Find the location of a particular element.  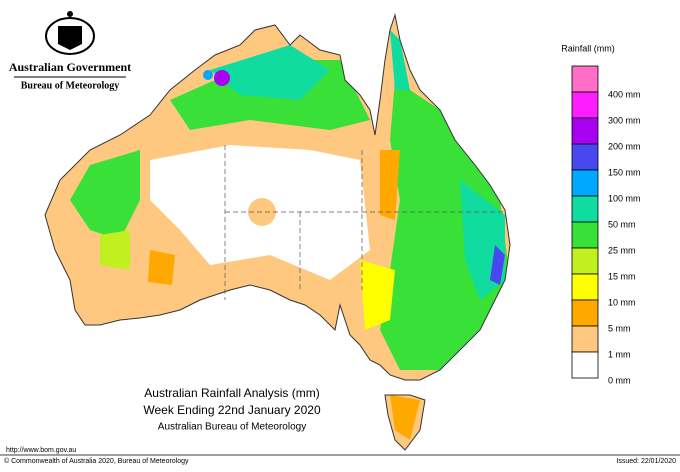

legend-label: 300 mm is located at coordinates (624, 120).